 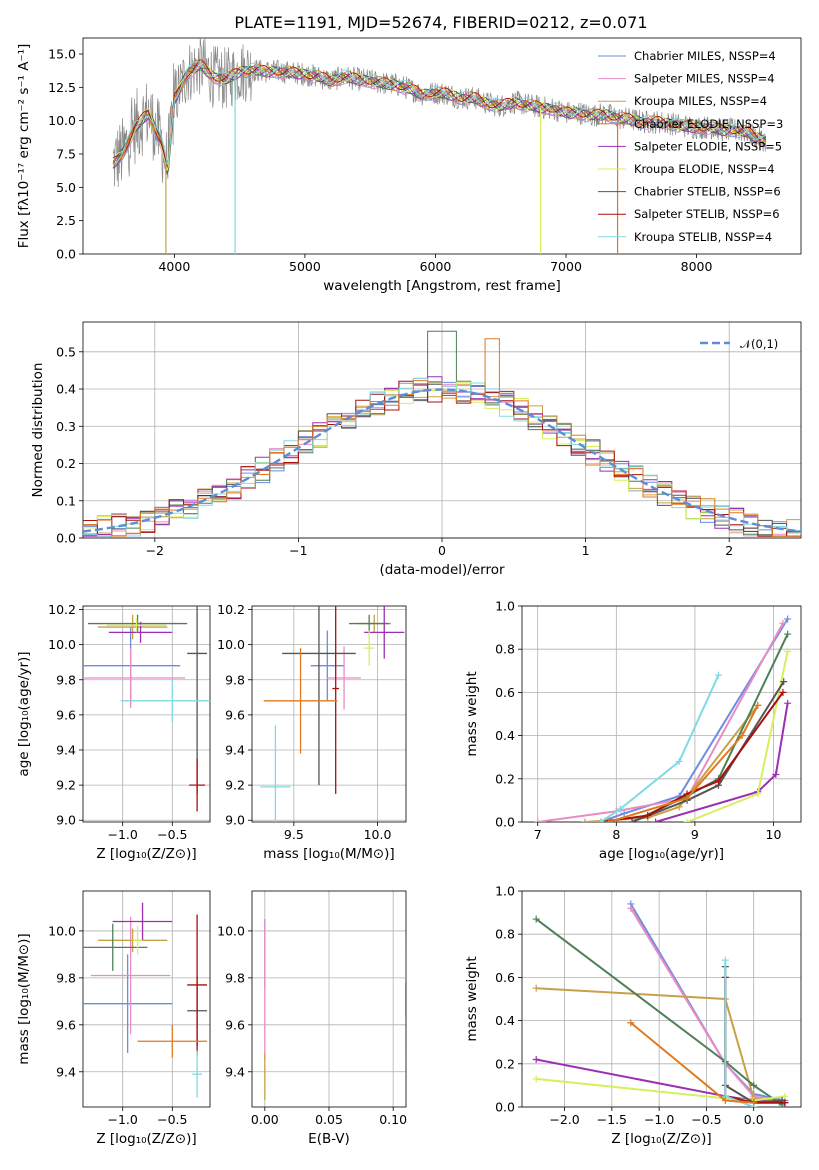 I want to click on y-tick-label: 12.5, so click(x=62, y=87).